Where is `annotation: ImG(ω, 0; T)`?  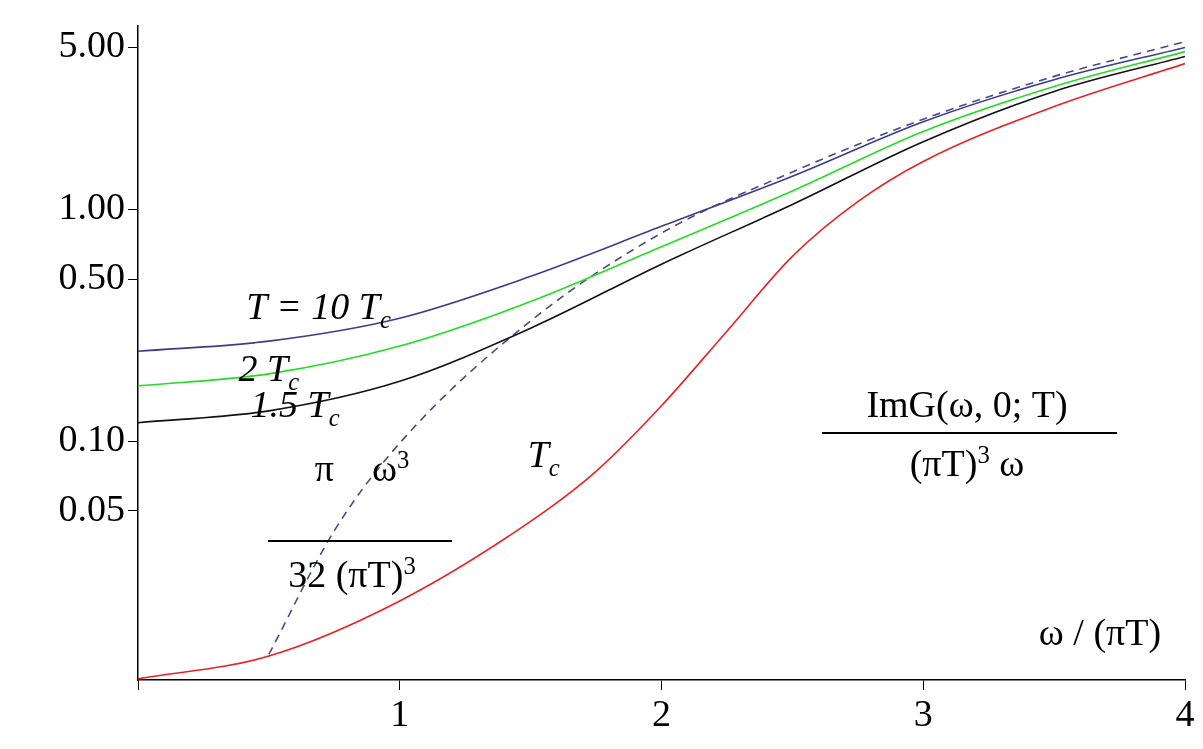
annotation: ImG(ω, 0; T) is located at coordinates (967, 404).